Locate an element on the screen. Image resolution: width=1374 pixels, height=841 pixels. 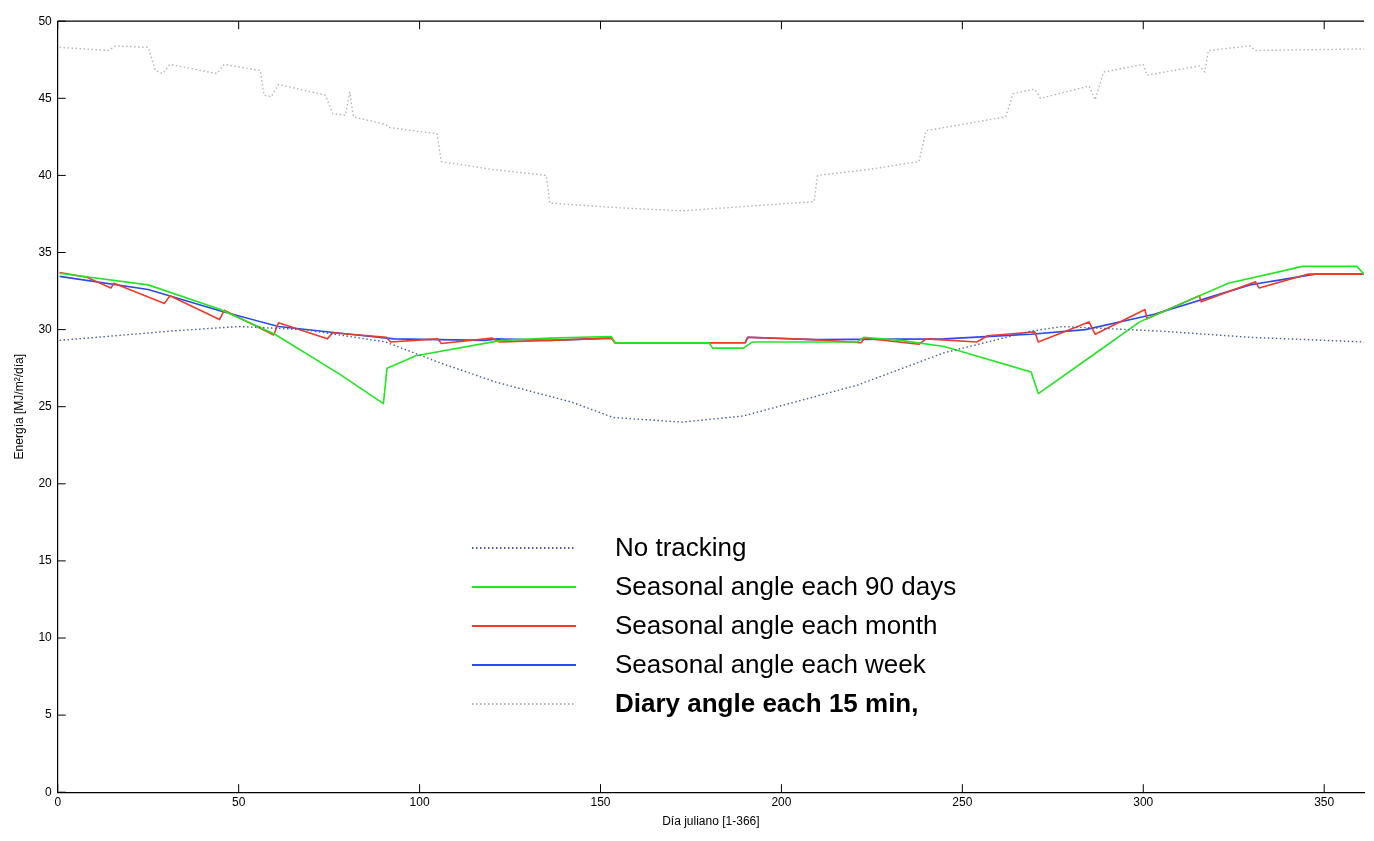
y-tick-label: 50 is located at coordinates (45, 20).